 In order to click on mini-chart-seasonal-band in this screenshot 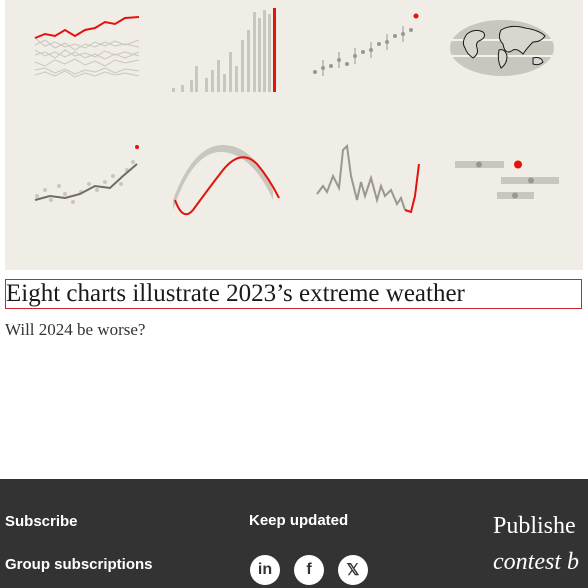, I will do `click(223, 177)`.